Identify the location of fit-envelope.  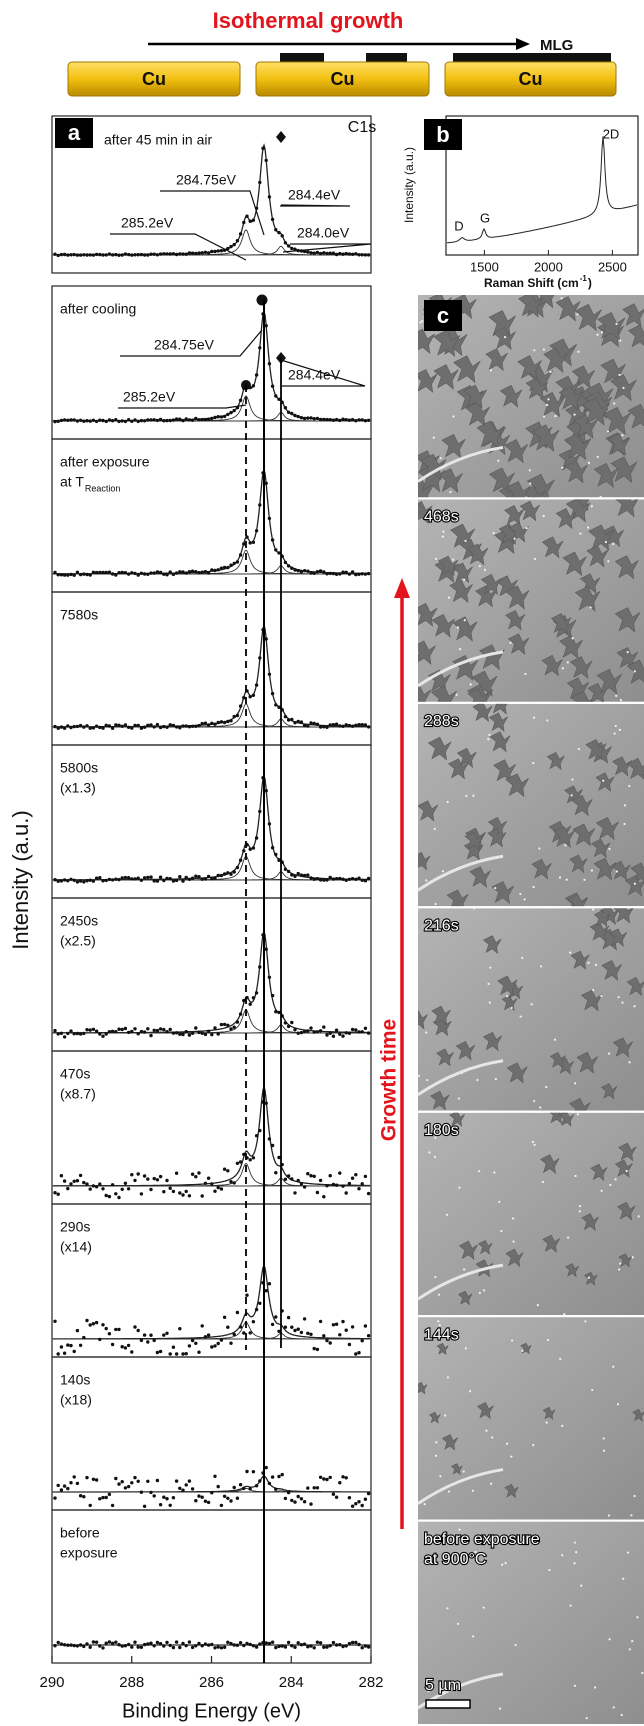
(211, 675).